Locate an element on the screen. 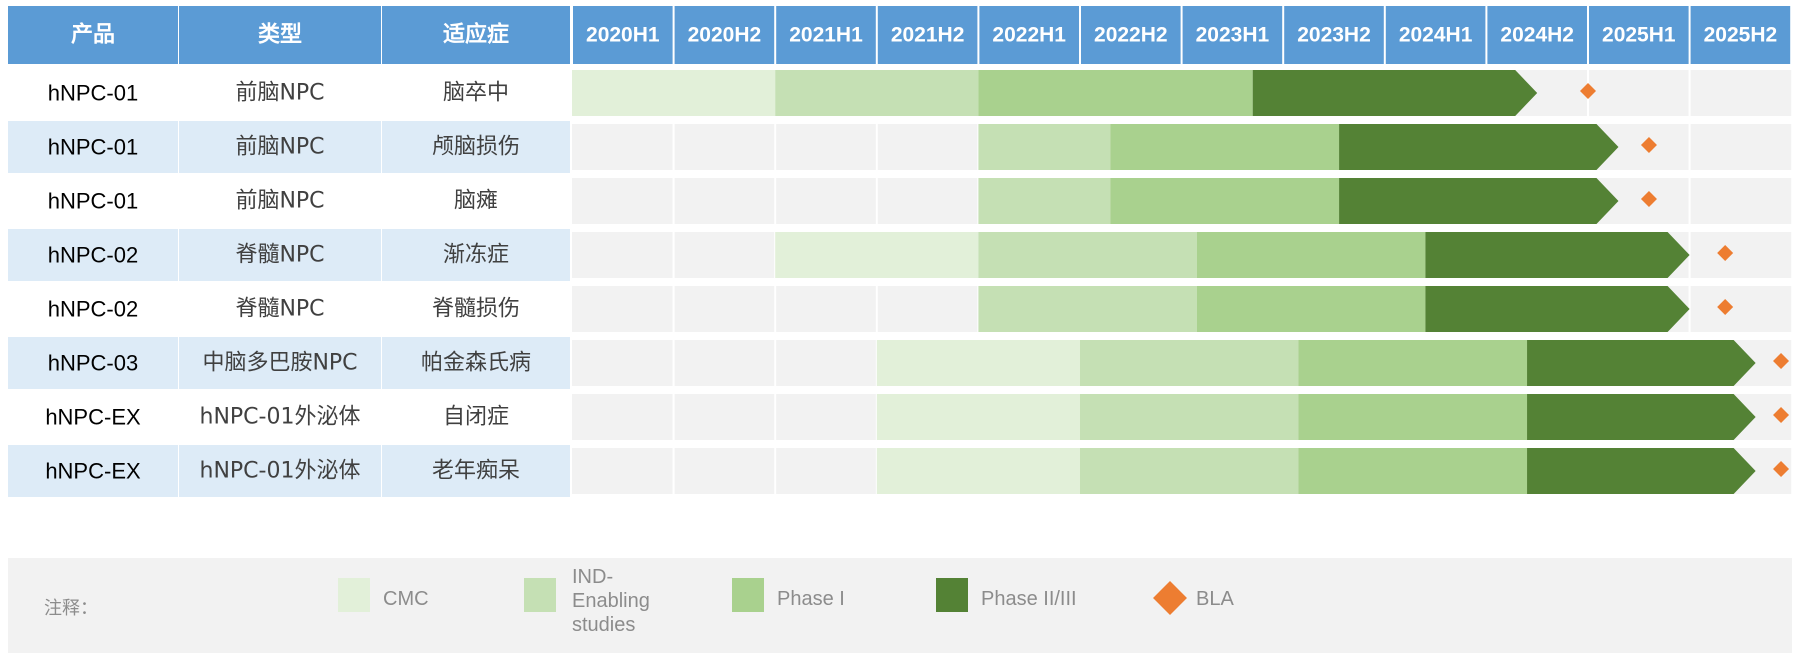 The width and height of the screenshot is (1800, 661). legend-text-phase1: Phase I is located at coordinates (811, 599).